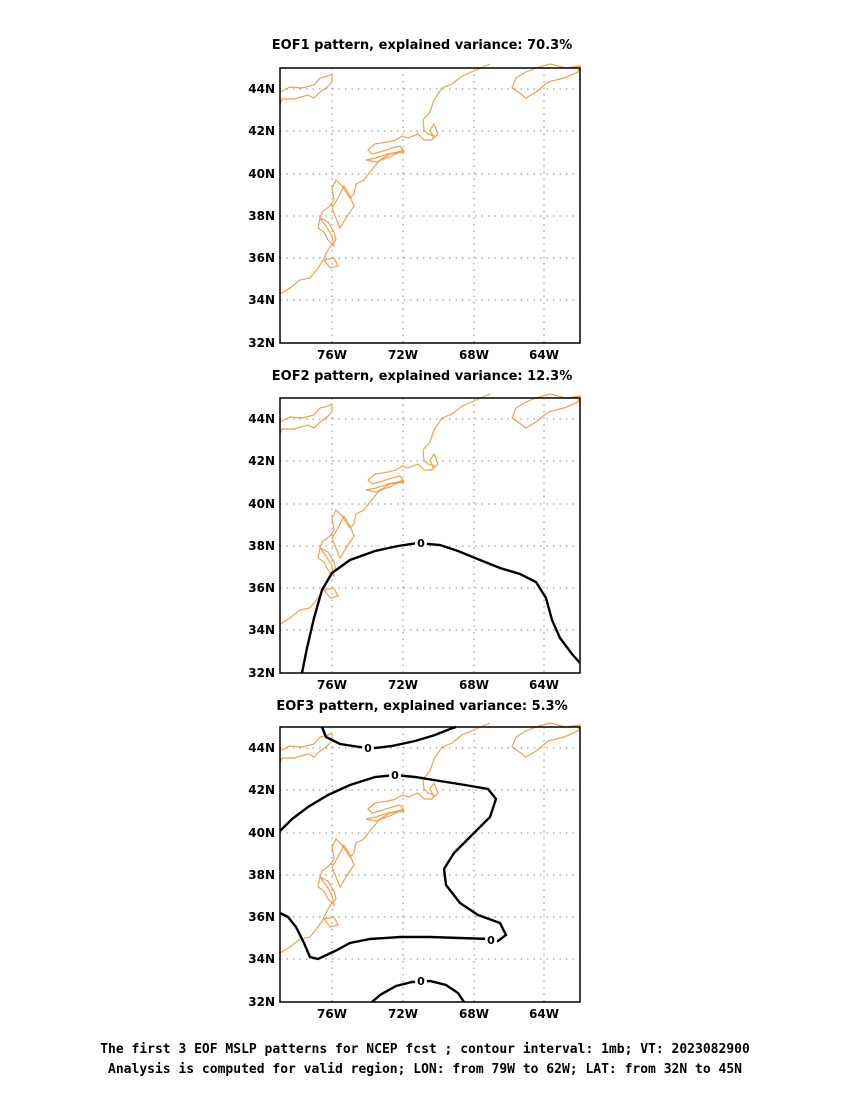 The width and height of the screenshot is (850, 1100). What do you see at coordinates (422, 376) in the screenshot?
I see `panel-title: EOF2 pattern, explained variance: 12.3%` at bounding box center [422, 376].